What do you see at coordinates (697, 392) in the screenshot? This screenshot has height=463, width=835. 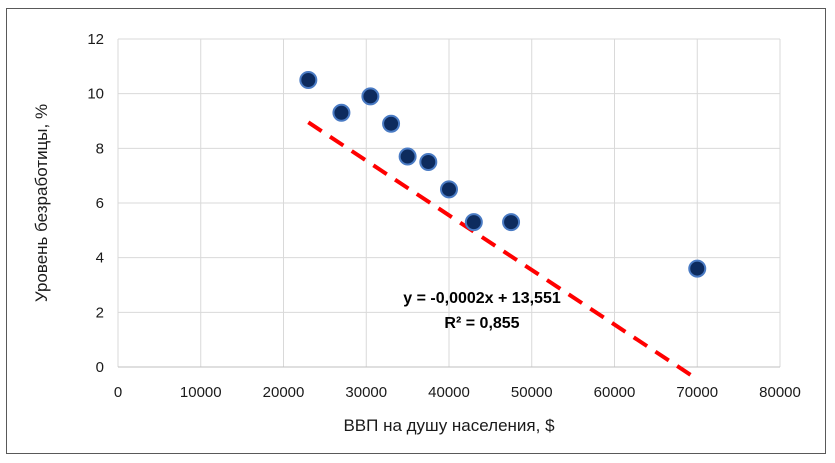 I see `x-tick-label: 70000` at bounding box center [697, 392].